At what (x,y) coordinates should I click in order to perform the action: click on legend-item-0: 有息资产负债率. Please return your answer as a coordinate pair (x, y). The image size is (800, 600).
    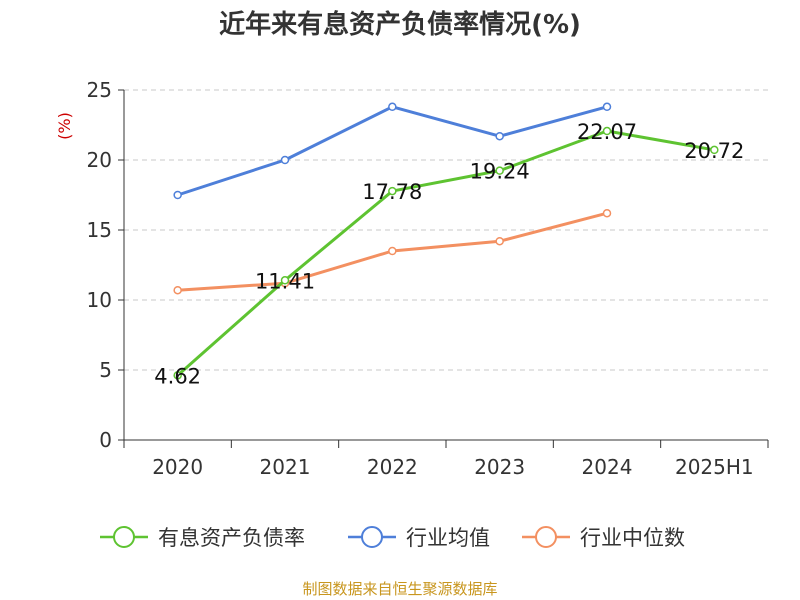
    Looking at the image, I should click on (202, 538).